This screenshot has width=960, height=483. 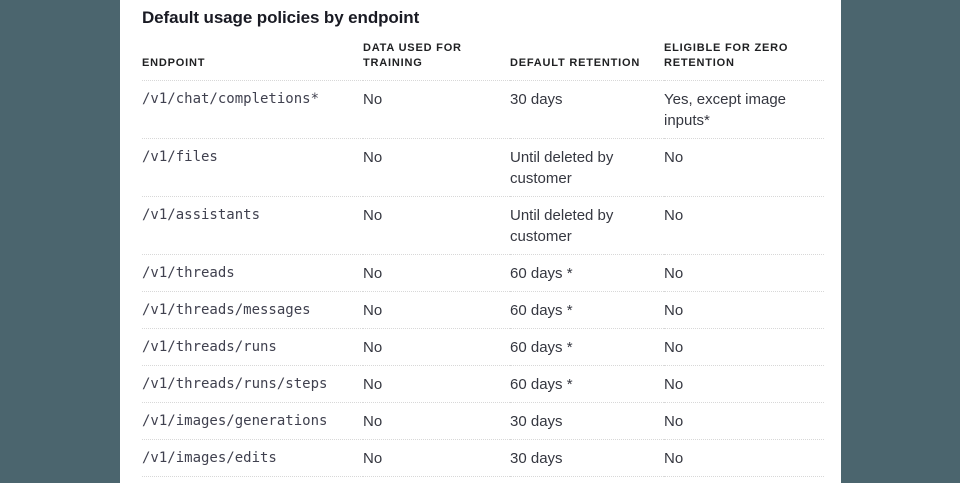 I want to click on column-header: ELIGIBLE FOR ZERO RETENTION, so click(x=744, y=55).